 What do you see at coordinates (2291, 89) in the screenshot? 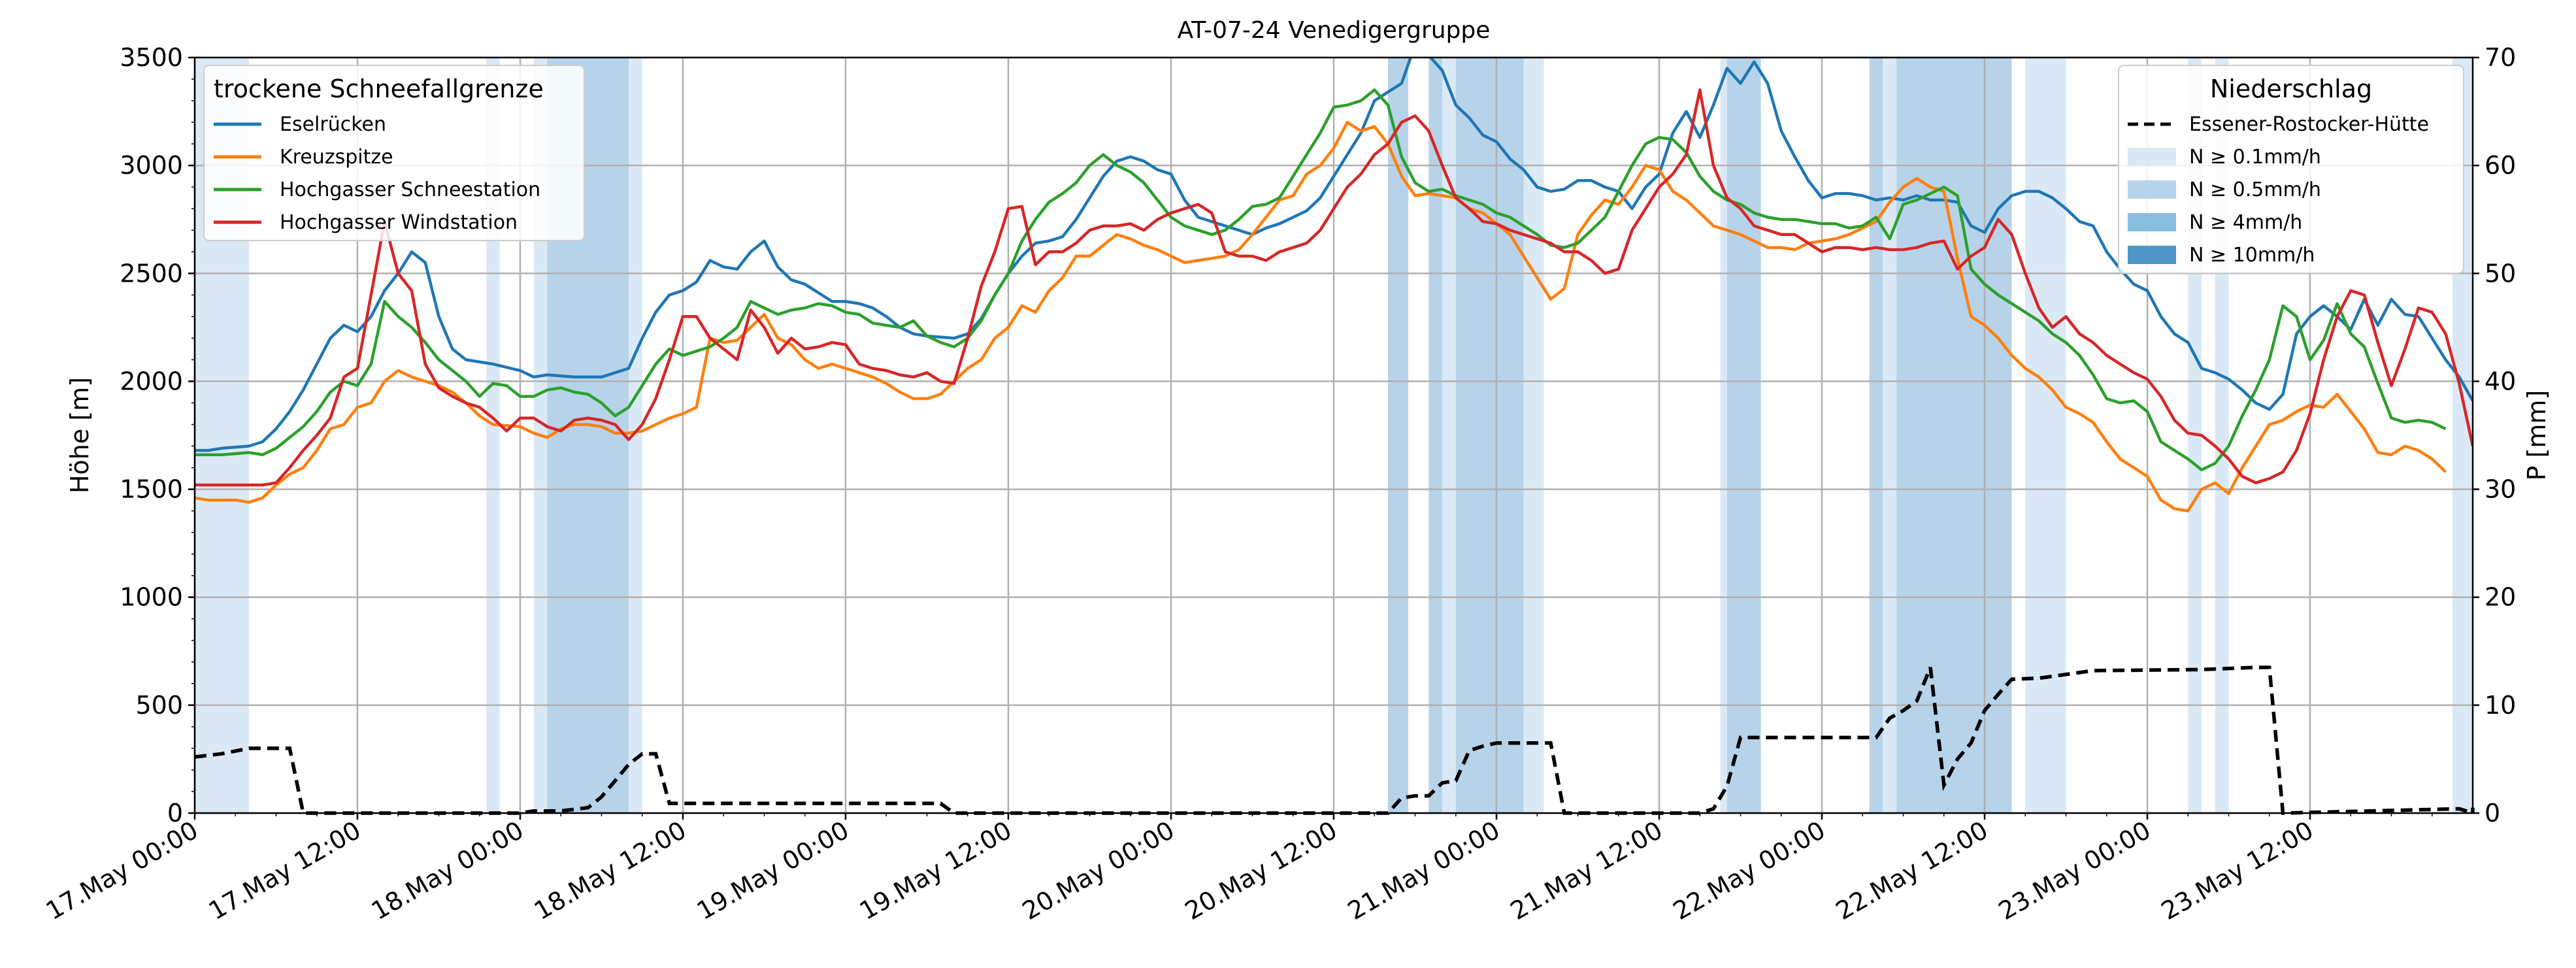
I see `legend-precip-title: Niederschlag` at bounding box center [2291, 89].